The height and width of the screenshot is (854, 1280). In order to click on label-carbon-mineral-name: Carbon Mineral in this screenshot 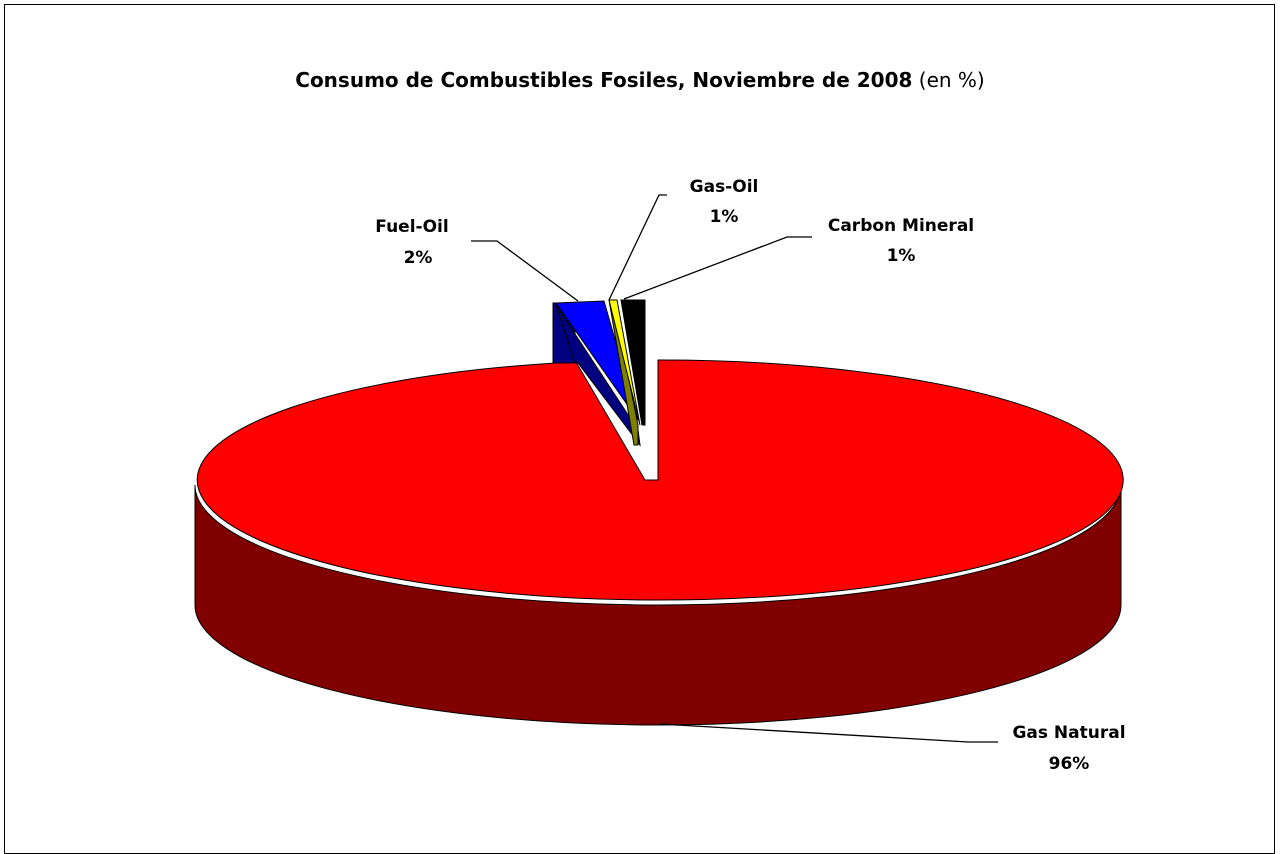, I will do `click(901, 226)`.